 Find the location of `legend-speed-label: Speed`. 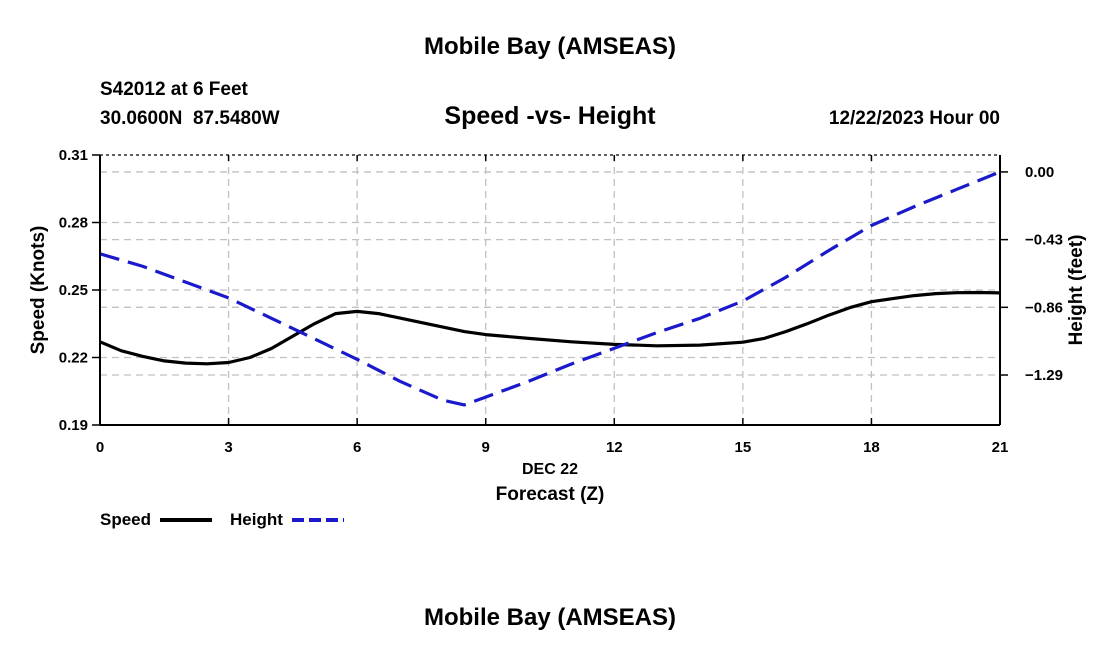

legend-speed-label: Speed is located at coordinates (125, 519).